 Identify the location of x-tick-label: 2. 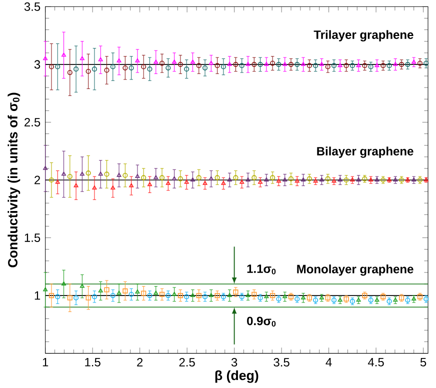
(140, 362).